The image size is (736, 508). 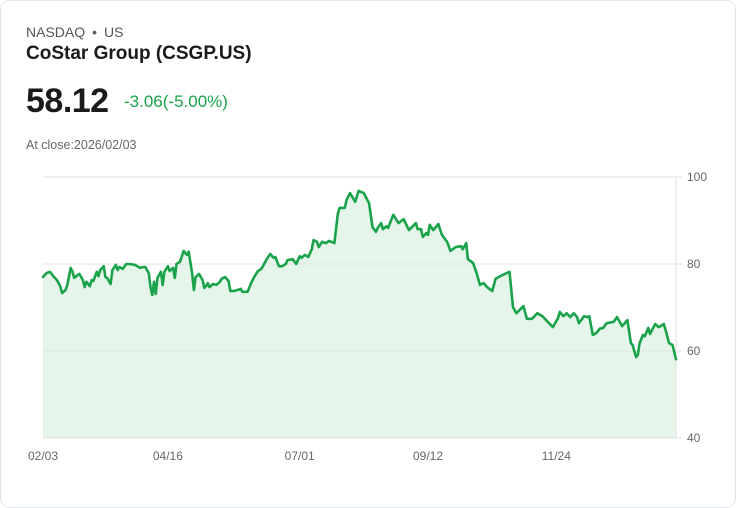 What do you see at coordinates (694, 351) in the screenshot?
I see `y-tick-label: 60` at bounding box center [694, 351].